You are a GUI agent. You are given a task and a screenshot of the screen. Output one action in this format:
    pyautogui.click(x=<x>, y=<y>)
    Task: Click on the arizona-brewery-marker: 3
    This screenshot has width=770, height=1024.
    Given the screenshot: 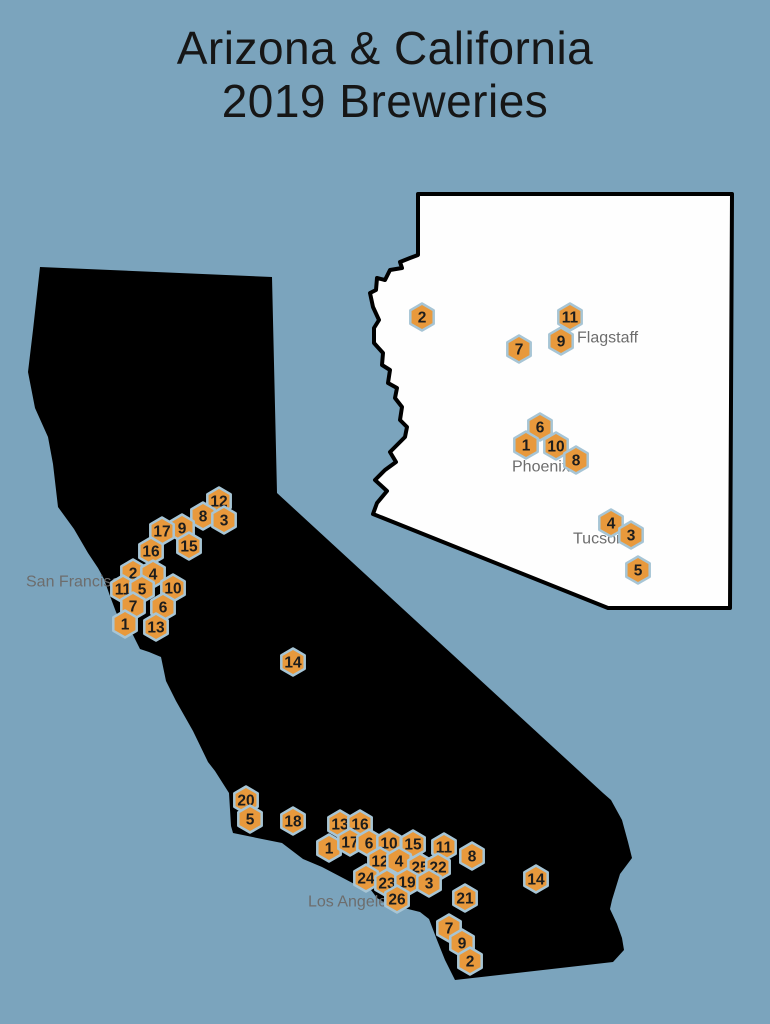 What is the action you would take?
    pyautogui.click(x=631, y=535)
    